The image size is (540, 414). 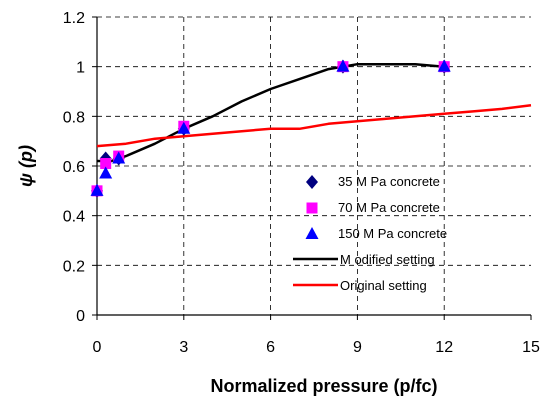 I want to click on x-tick-label: 0, so click(x=97, y=347).